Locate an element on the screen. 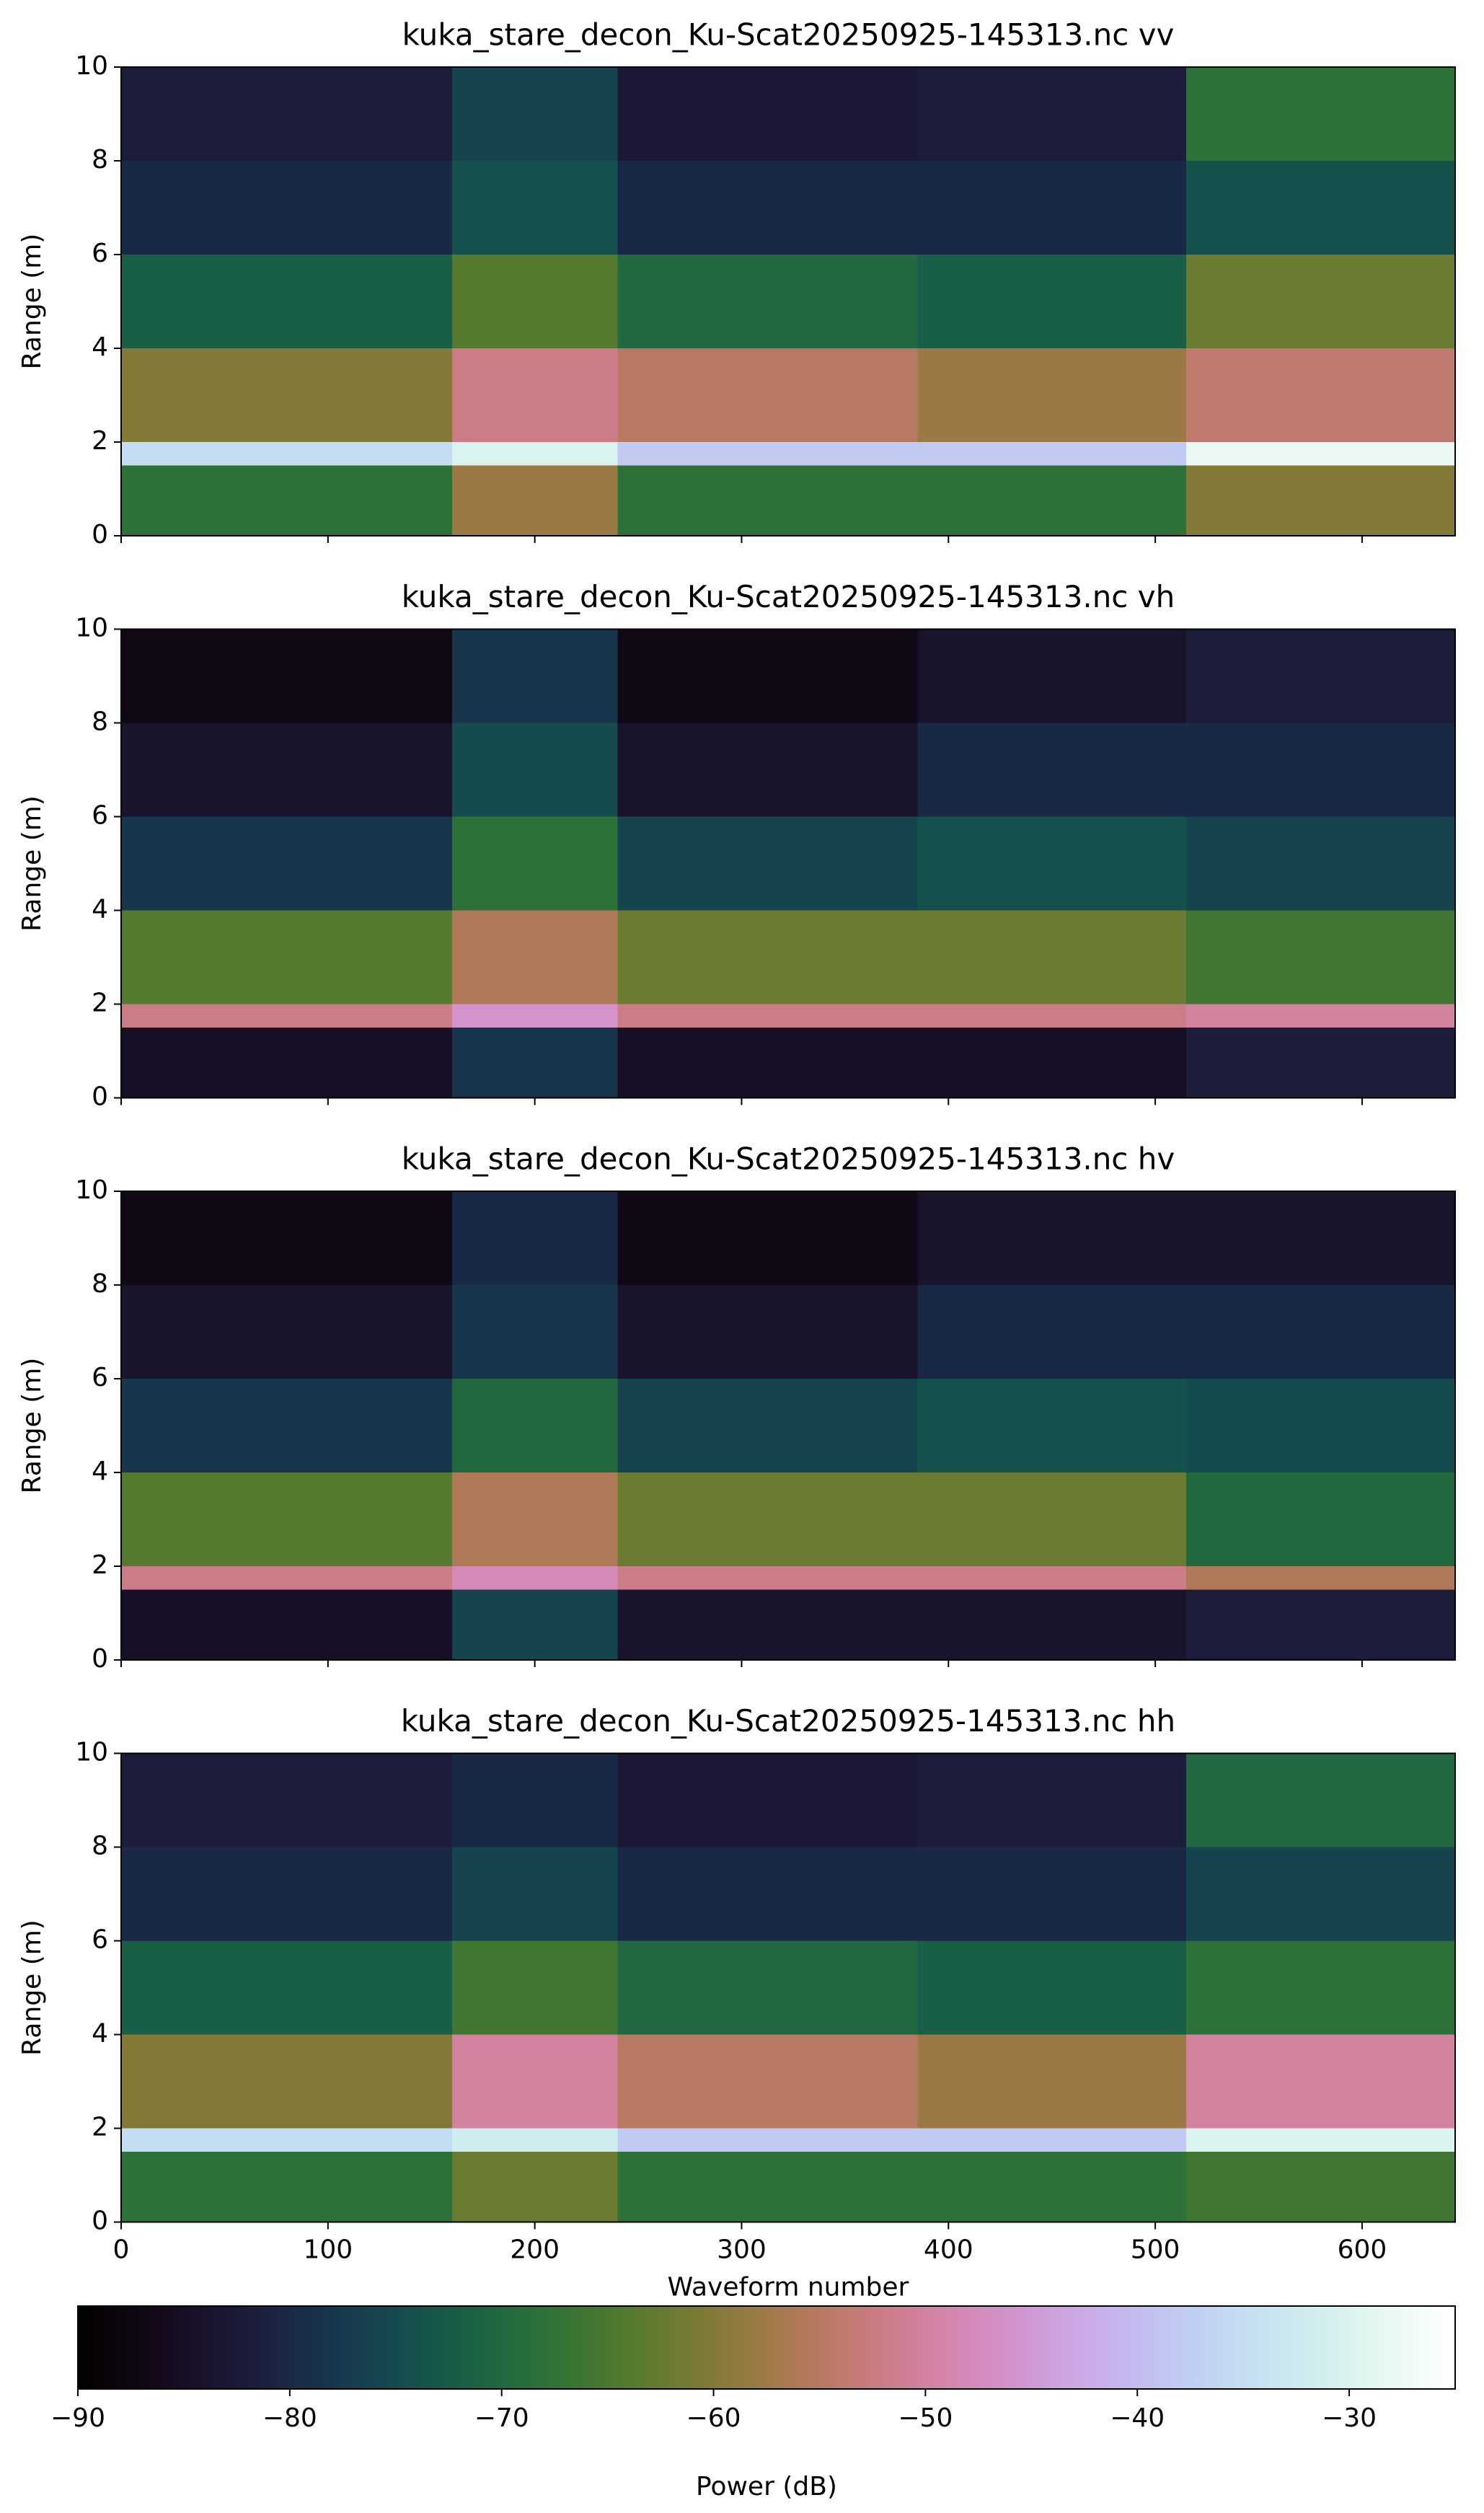  y-axis-label: Range (m) is located at coordinates (32, 863).